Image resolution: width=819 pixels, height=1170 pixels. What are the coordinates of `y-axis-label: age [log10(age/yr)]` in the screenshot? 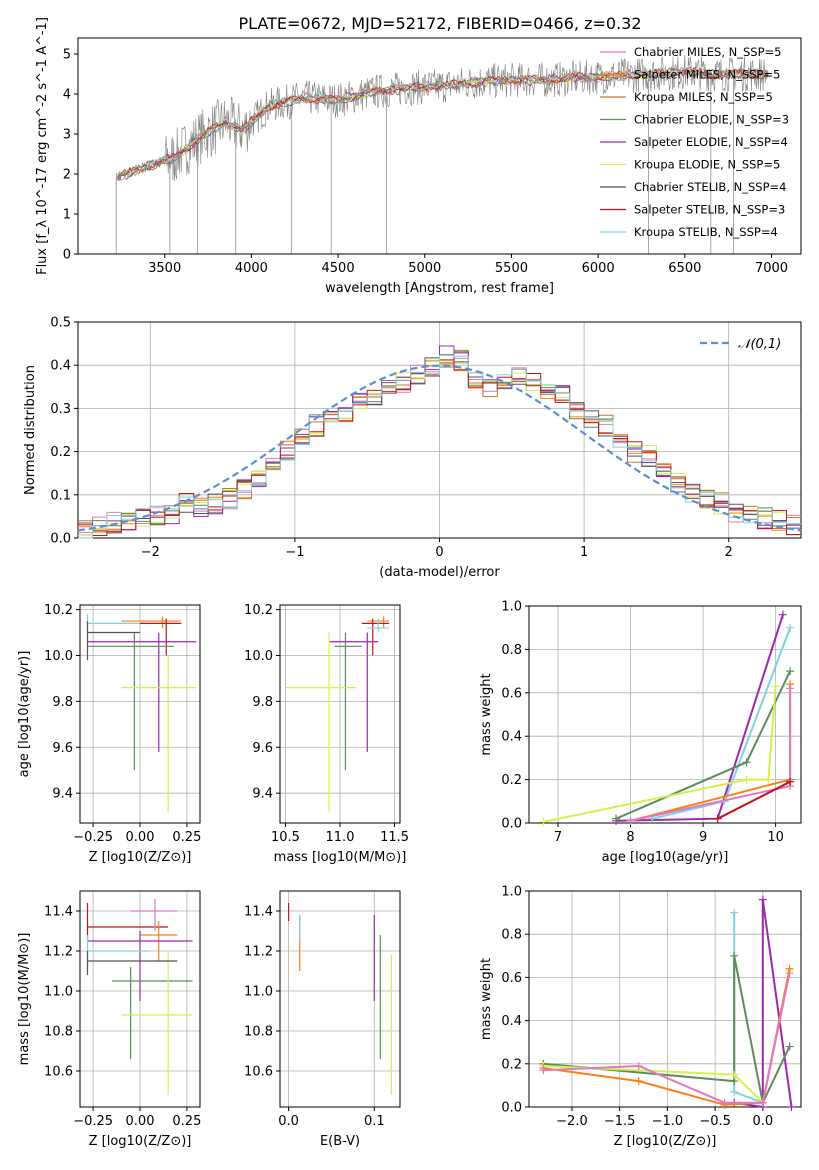 It's located at (24, 714).